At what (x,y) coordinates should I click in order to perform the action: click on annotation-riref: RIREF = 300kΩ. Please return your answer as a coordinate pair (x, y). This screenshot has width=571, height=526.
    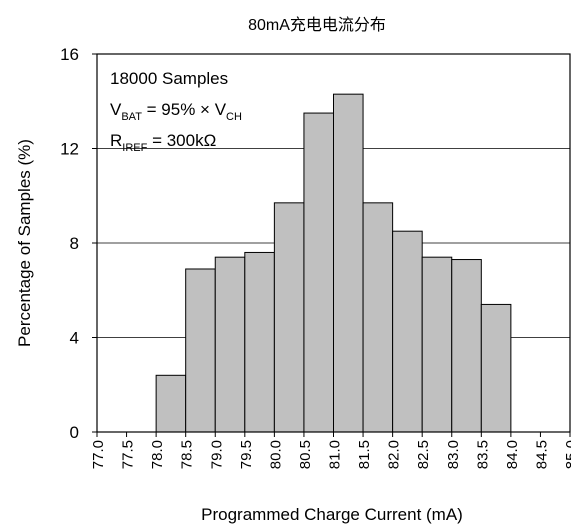
    Looking at the image, I should click on (163, 142).